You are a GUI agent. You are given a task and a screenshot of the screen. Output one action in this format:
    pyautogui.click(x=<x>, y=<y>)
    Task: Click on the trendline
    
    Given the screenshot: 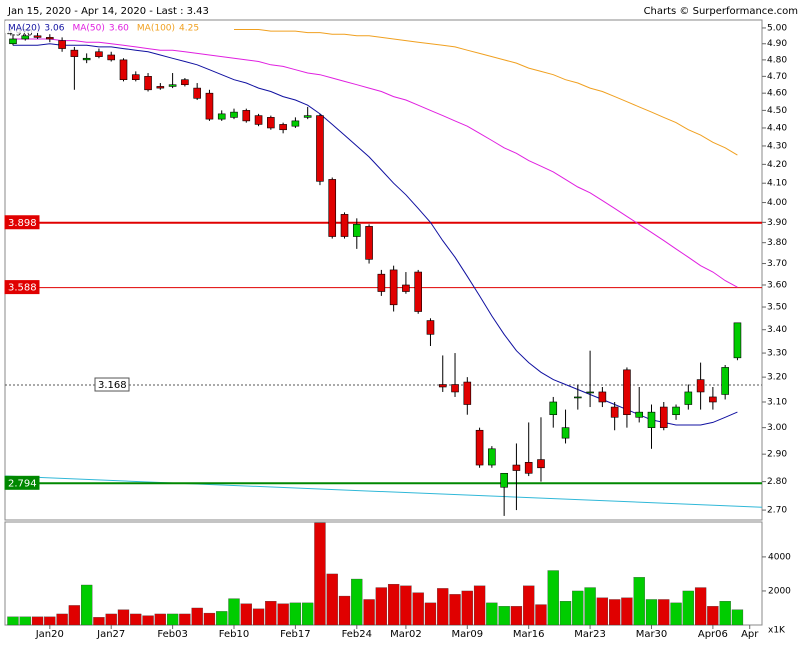 What is the action you would take?
    pyautogui.click(x=383, y=491)
    